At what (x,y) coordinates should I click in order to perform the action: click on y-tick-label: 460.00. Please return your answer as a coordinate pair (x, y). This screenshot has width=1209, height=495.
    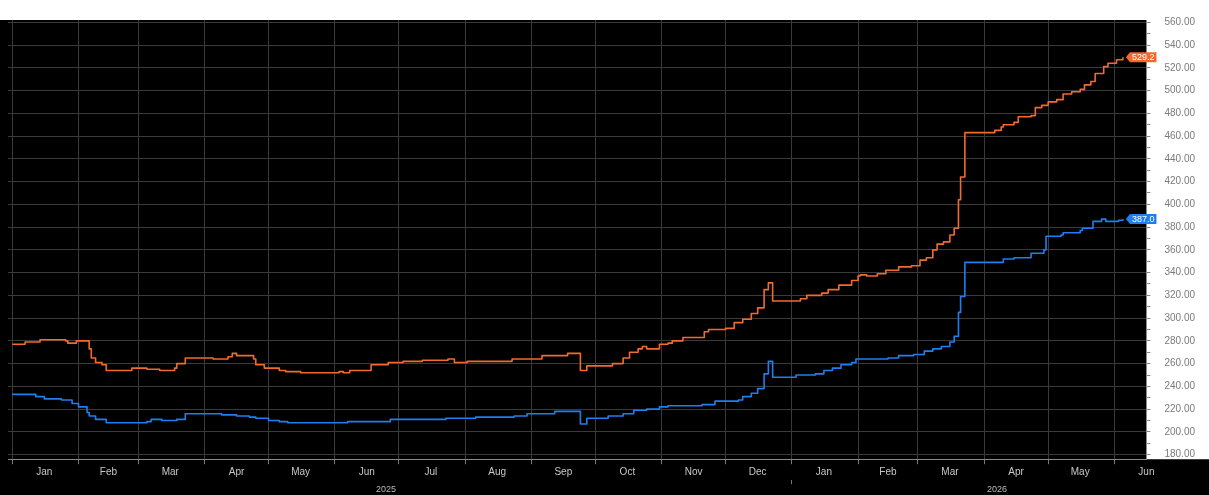
    Looking at the image, I should click on (1180, 135).